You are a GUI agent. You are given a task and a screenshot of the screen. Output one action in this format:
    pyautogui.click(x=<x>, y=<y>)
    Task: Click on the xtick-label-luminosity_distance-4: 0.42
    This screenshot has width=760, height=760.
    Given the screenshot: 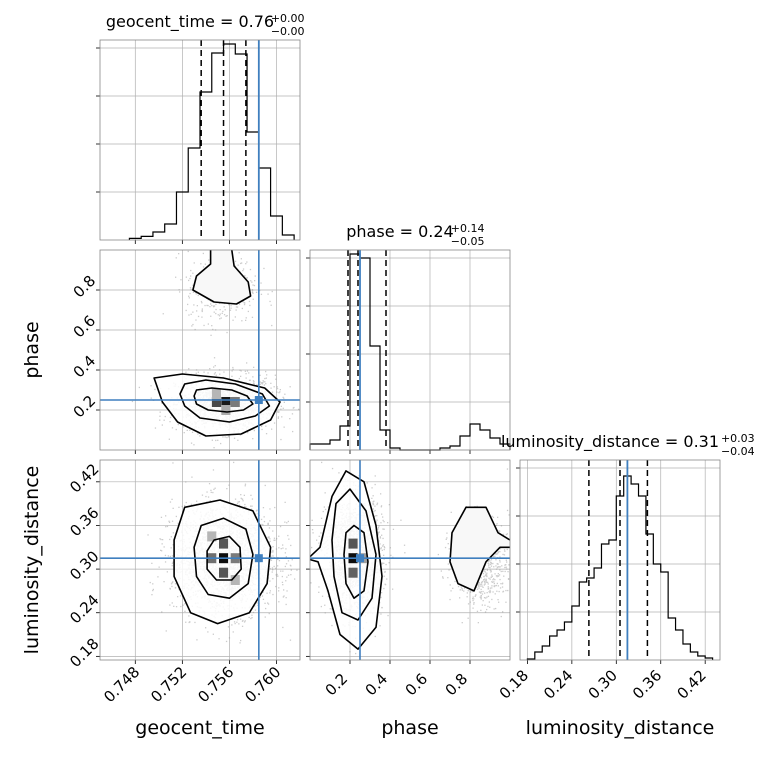 What is the action you would take?
    pyautogui.click(x=691, y=684)
    